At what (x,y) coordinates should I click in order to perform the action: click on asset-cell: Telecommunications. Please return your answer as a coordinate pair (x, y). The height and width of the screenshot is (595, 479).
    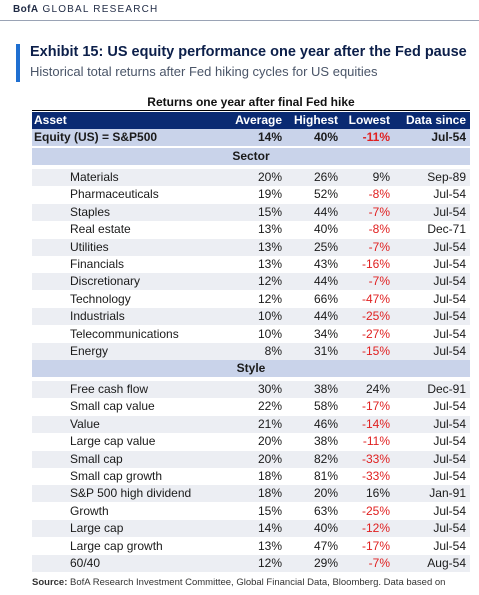
    Looking at the image, I should click on (124, 333).